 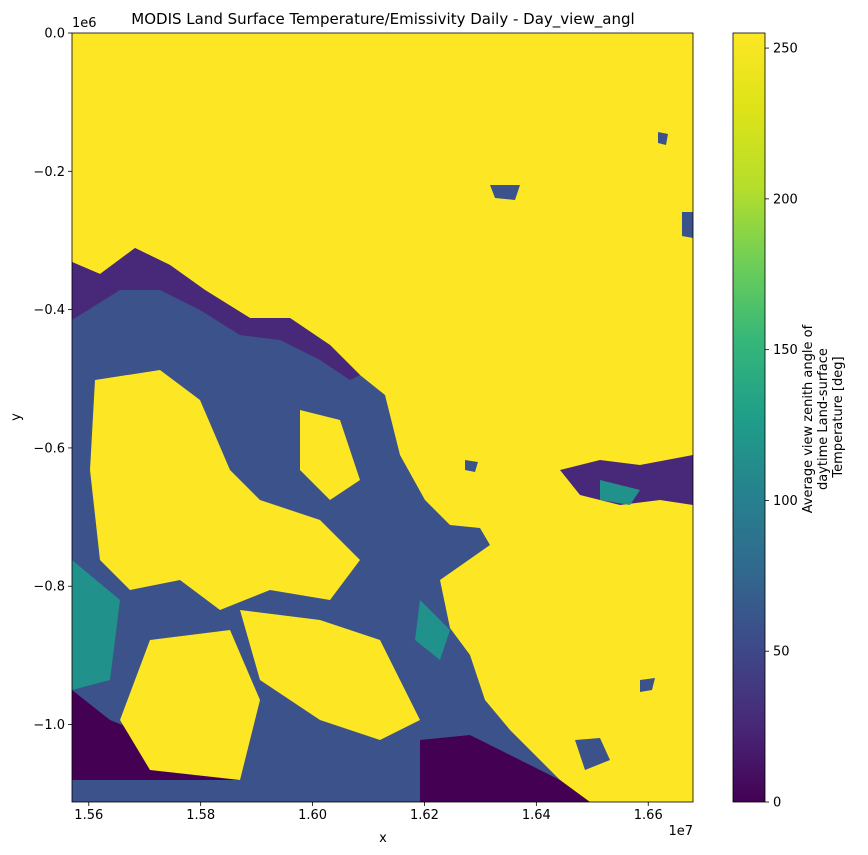 What do you see at coordinates (536, 815) in the screenshot?
I see `x-tick-label: 1.64` at bounding box center [536, 815].